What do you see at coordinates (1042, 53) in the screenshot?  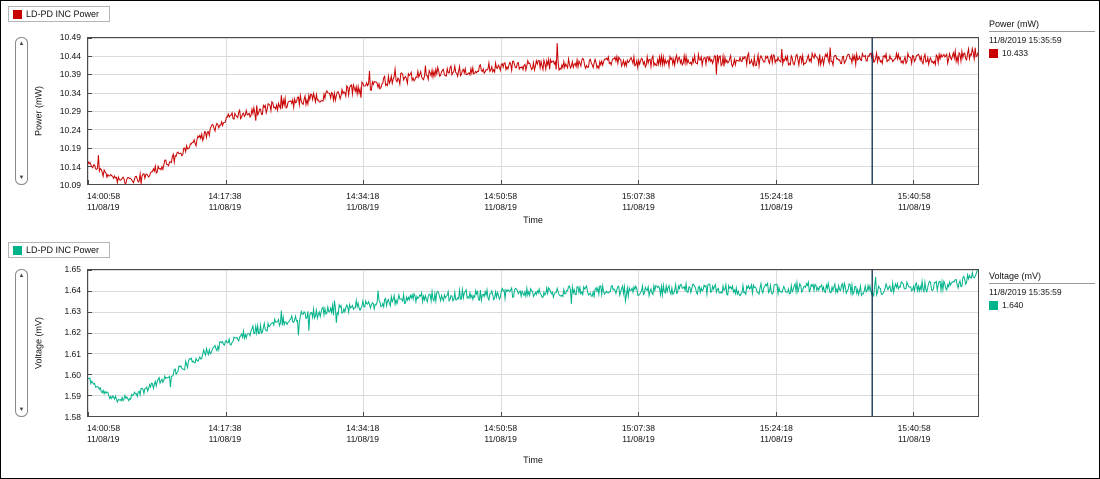 I see `power-cursor-value-row: 10.433` at bounding box center [1042, 53].